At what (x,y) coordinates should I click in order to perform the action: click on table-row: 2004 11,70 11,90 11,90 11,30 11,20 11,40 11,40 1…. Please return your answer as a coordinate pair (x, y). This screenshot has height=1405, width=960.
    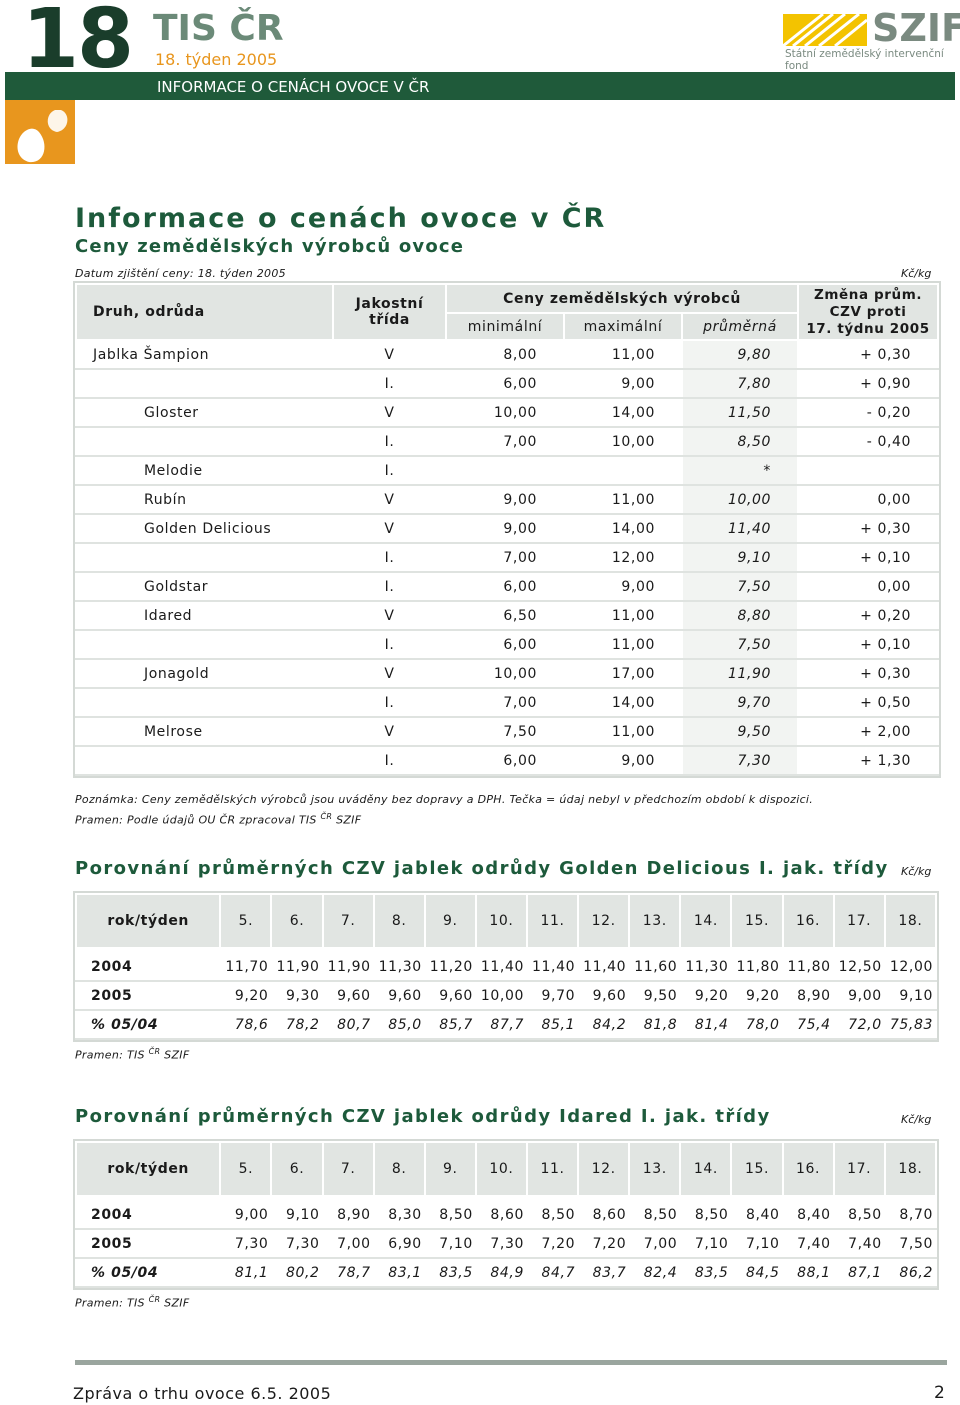
    Looking at the image, I should click on (506, 966).